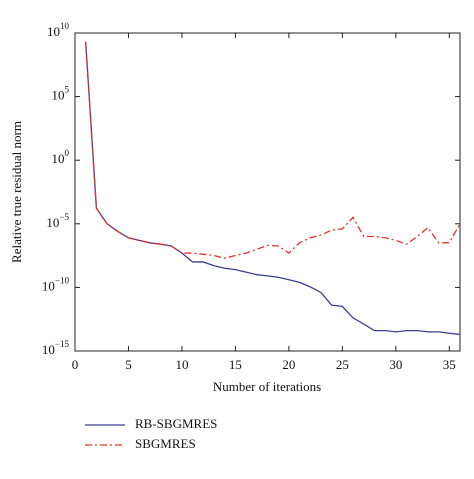  What do you see at coordinates (267, 386) in the screenshot?
I see `x-axis-label: Number of iterations` at bounding box center [267, 386].